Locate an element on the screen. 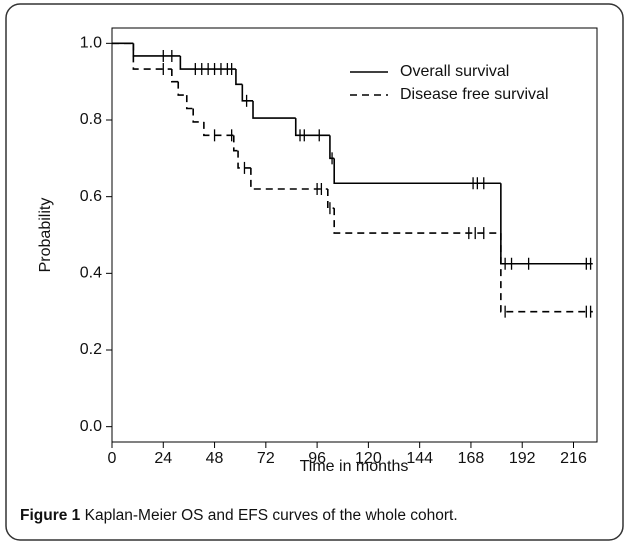 The width and height of the screenshot is (629, 552). x-tick-label: 144 is located at coordinates (419, 458).